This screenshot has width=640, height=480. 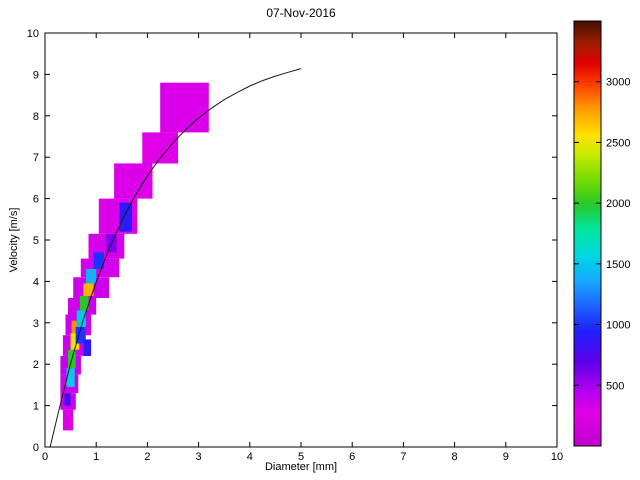 What do you see at coordinates (618, 83) in the screenshot?
I see `colorbar-tick-label: 3000` at bounding box center [618, 83].